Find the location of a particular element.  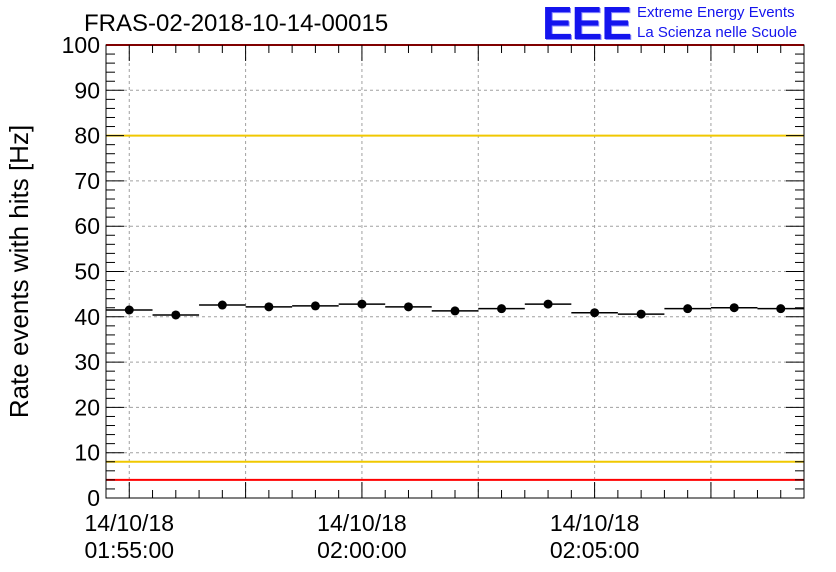

x-tick-label-time: 02:00:00 is located at coordinates (362, 550).